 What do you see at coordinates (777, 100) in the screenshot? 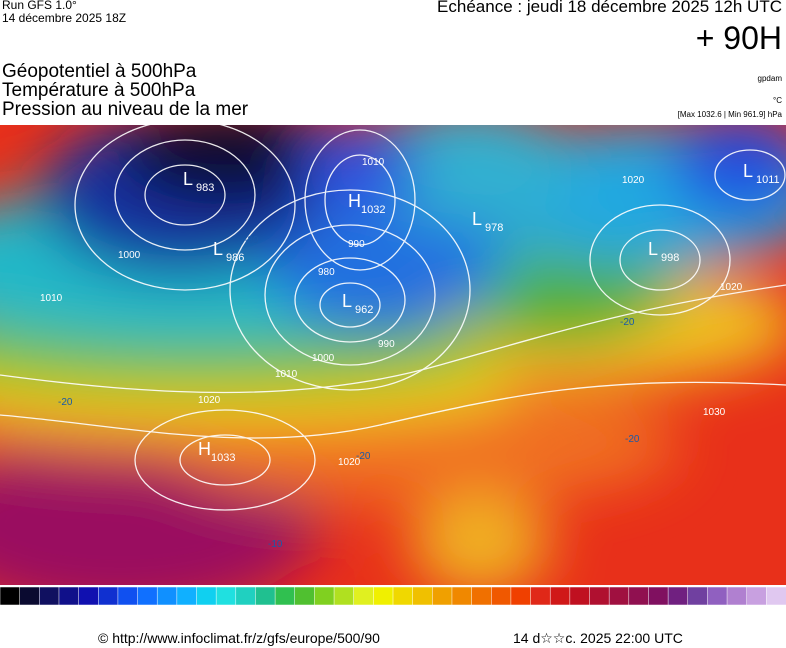
I see `unit: °C` at bounding box center [777, 100].